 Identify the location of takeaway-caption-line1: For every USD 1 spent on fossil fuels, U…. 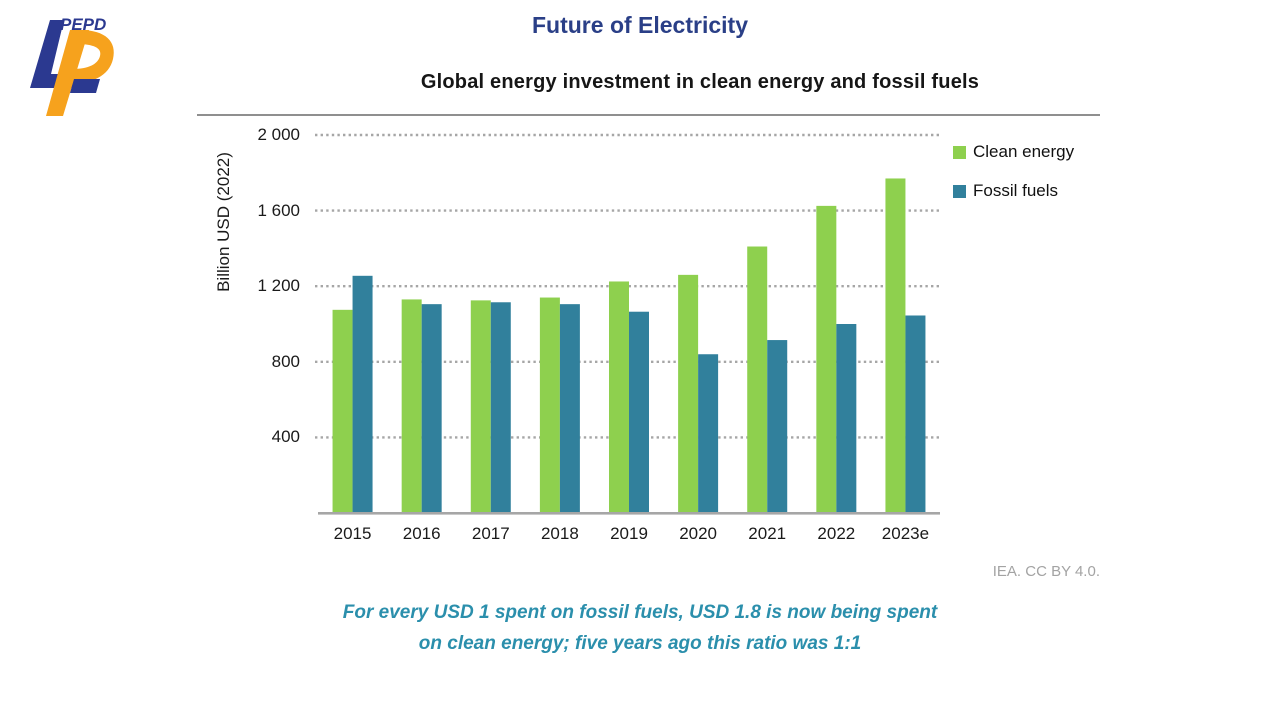
(640, 612).